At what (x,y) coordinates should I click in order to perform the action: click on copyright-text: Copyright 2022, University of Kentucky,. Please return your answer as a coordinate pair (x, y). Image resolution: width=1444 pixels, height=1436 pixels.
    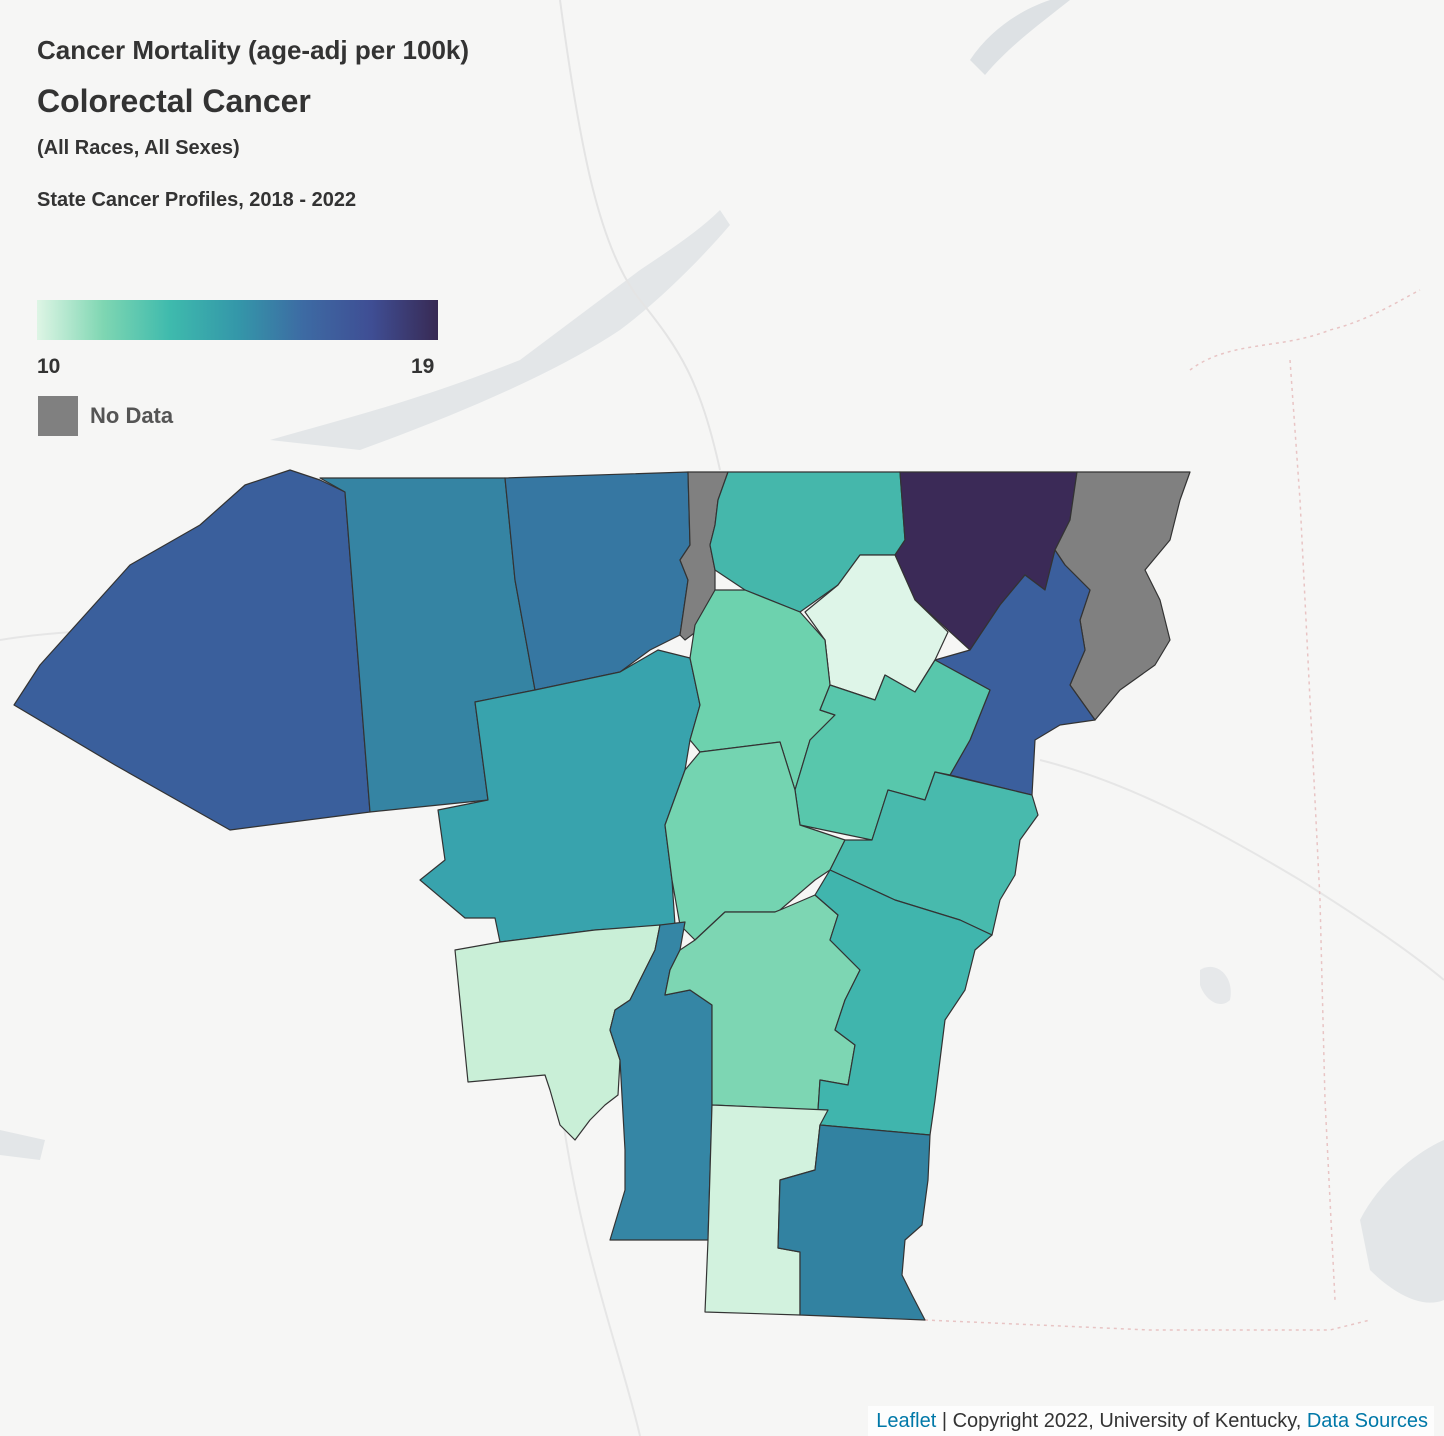
    Looking at the image, I should click on (1129, 1421).